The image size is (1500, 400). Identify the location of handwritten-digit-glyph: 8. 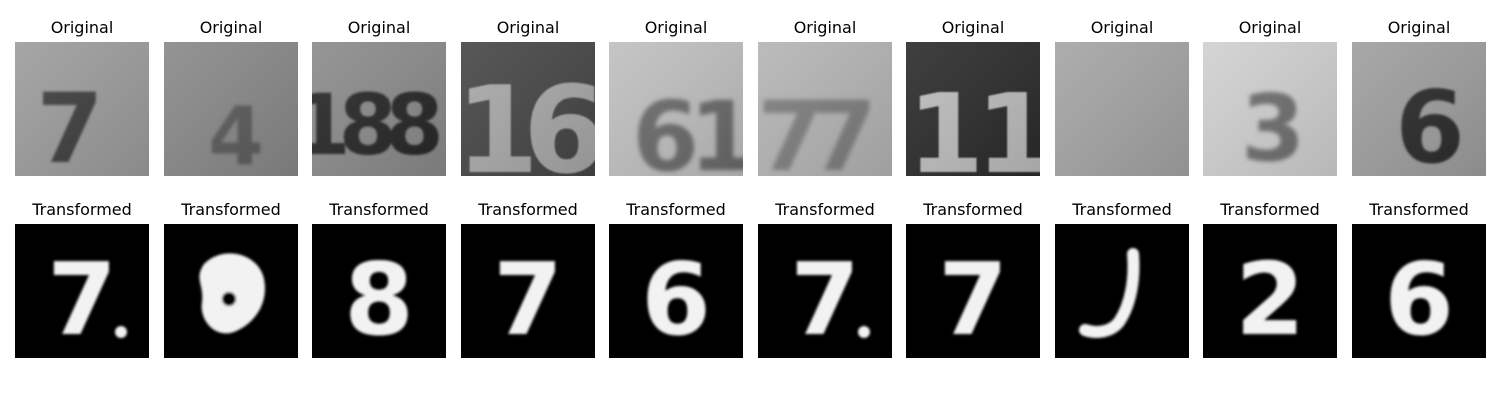
(379, 299).